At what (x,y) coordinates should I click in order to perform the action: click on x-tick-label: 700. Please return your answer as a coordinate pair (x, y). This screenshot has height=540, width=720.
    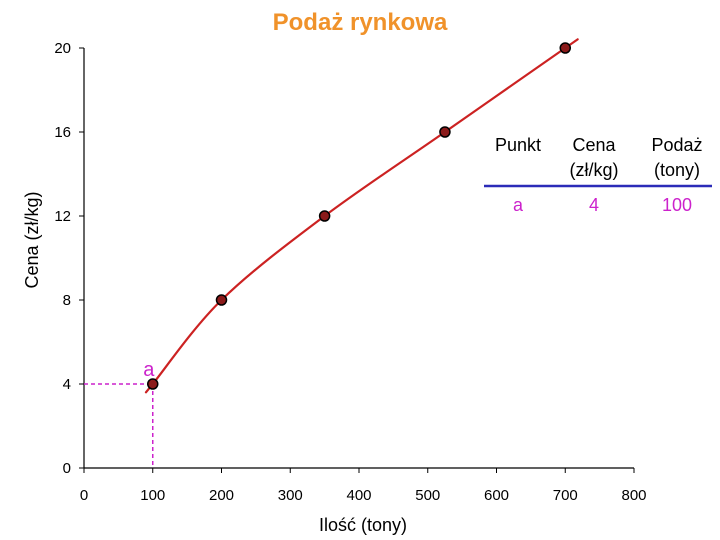
    Looking at the image, I should click on (565, 495).